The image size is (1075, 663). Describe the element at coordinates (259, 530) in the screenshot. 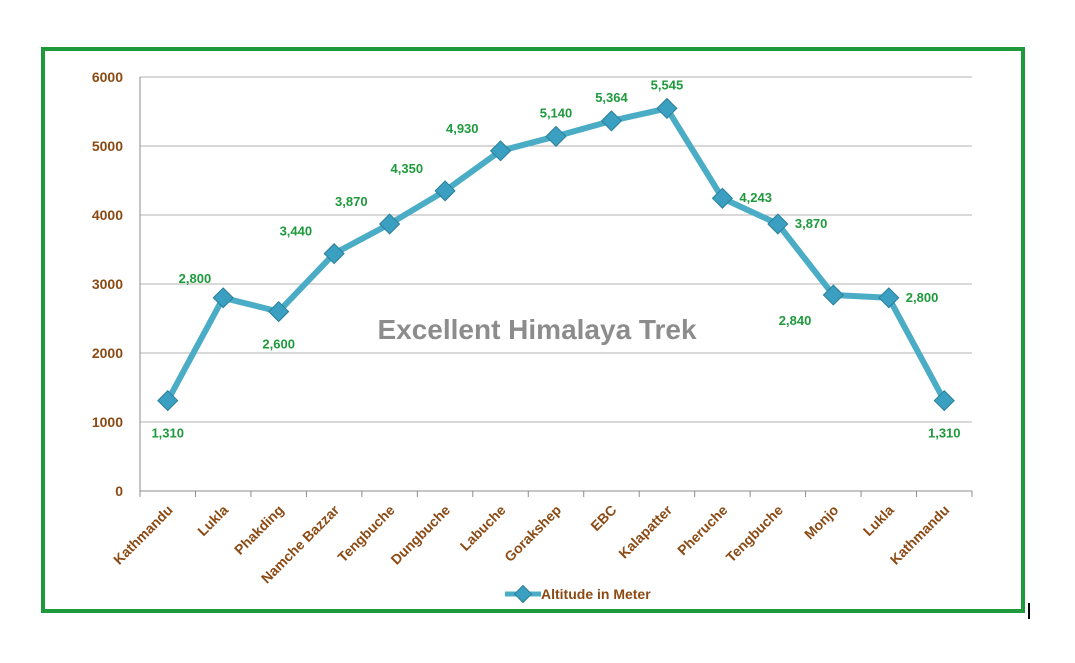

I see `x-tick-label: Phakding` at that location.